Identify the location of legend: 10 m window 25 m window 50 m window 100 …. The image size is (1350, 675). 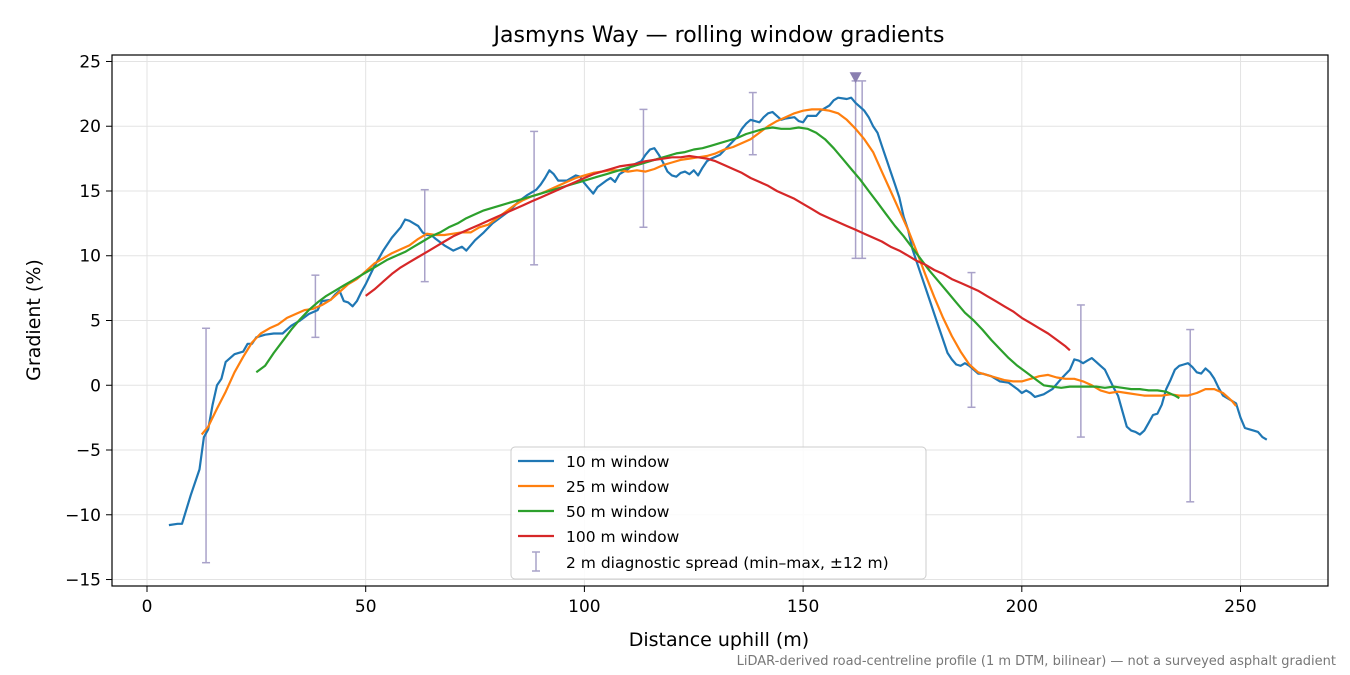
(718, 513).